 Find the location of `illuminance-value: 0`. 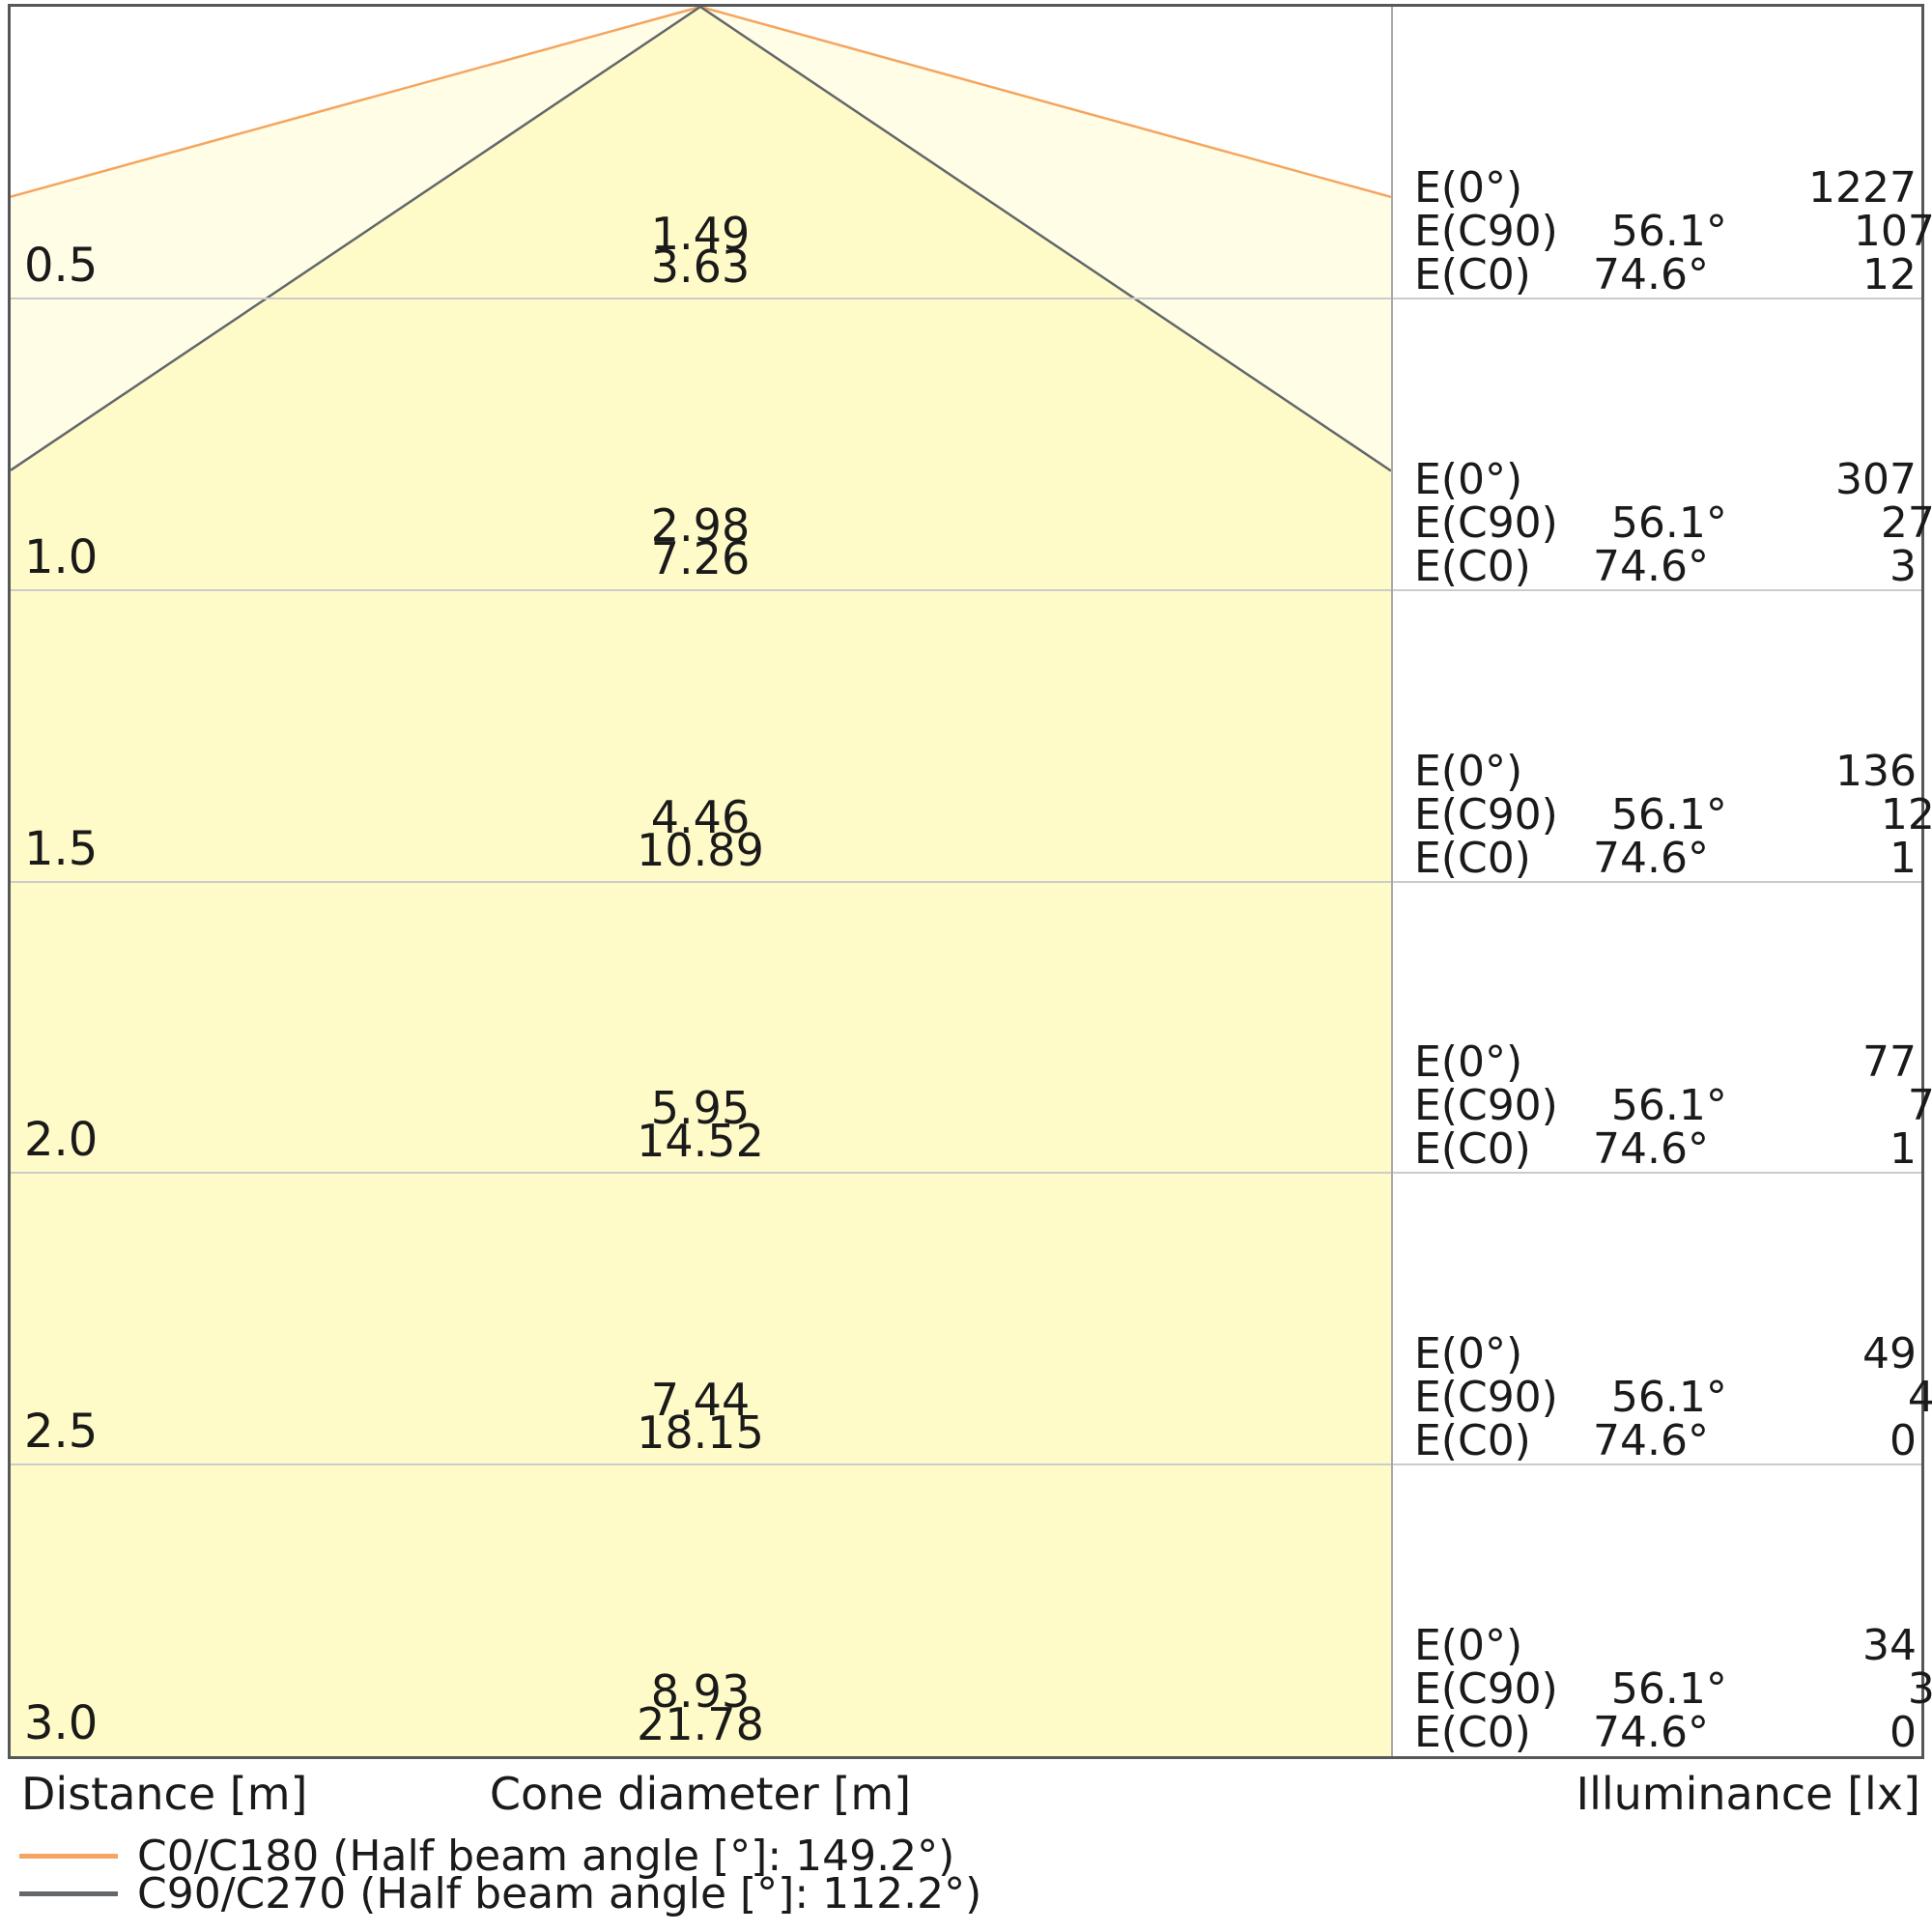

illuminance-value: 0 is located at coordinates (1903, 1732).